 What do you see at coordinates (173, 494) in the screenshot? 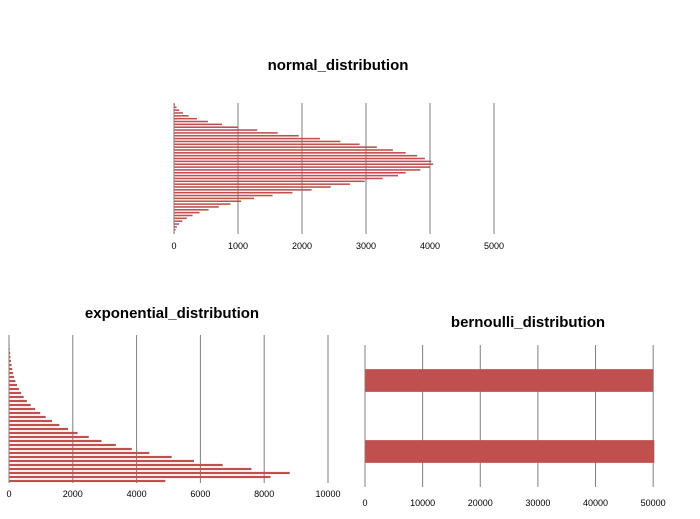
I see `exponential-chart-x-ticks: 0 2000 4000 6000 8000 10000` at bounding box center [173, 494].